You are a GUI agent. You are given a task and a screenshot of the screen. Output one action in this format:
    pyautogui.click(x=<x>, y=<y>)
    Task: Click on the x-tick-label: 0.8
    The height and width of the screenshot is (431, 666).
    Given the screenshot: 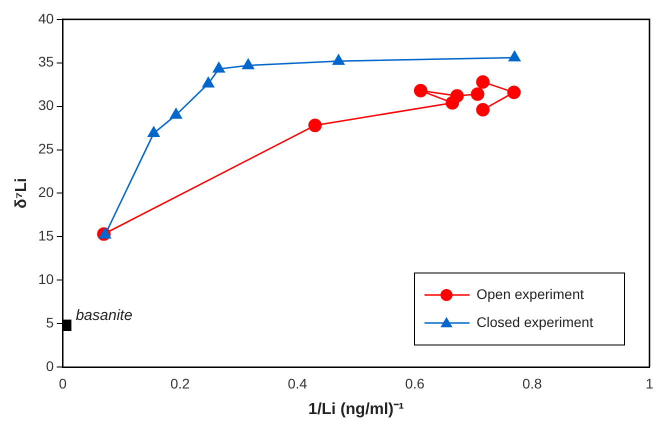 What is the action you would take?
    pyautogui.click(x=532, y=383)
    